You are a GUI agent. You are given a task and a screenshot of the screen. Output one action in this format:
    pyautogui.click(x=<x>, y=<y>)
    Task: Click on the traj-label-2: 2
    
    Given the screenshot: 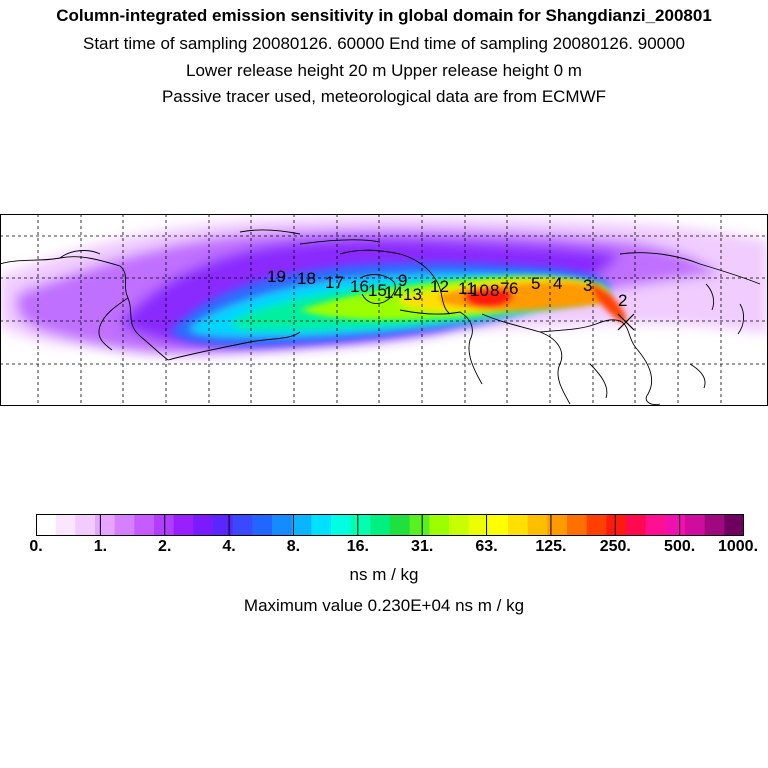 What is the action you would take?
    pyautogui.click(x=622, y=300)
    